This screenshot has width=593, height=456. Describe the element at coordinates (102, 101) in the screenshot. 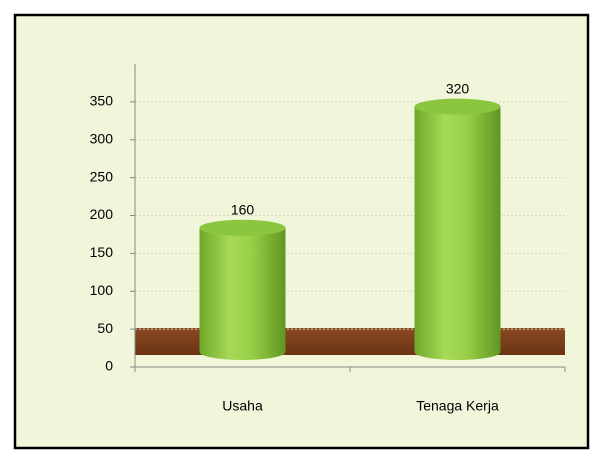

I see `y-tick-label: 350` at that location.